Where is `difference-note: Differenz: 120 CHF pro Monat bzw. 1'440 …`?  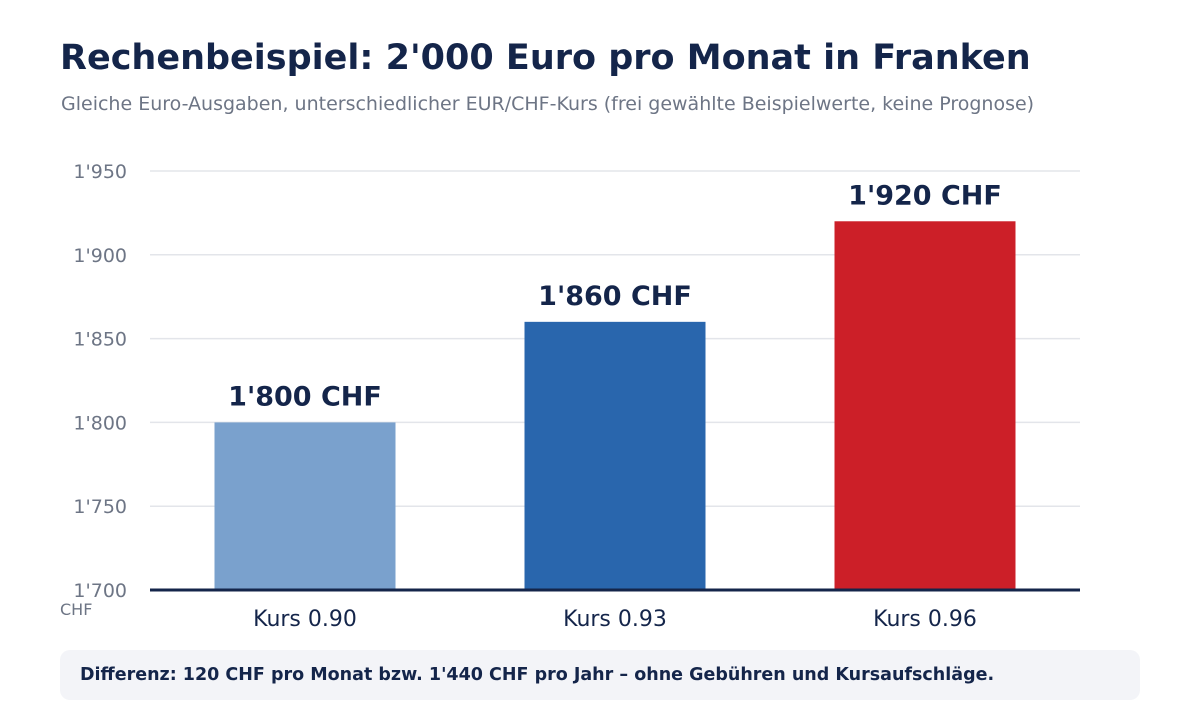 difference-note: Differenz: 120 CHF pro Monat bzw. 1'440 … is located at coordinates (600, 675).